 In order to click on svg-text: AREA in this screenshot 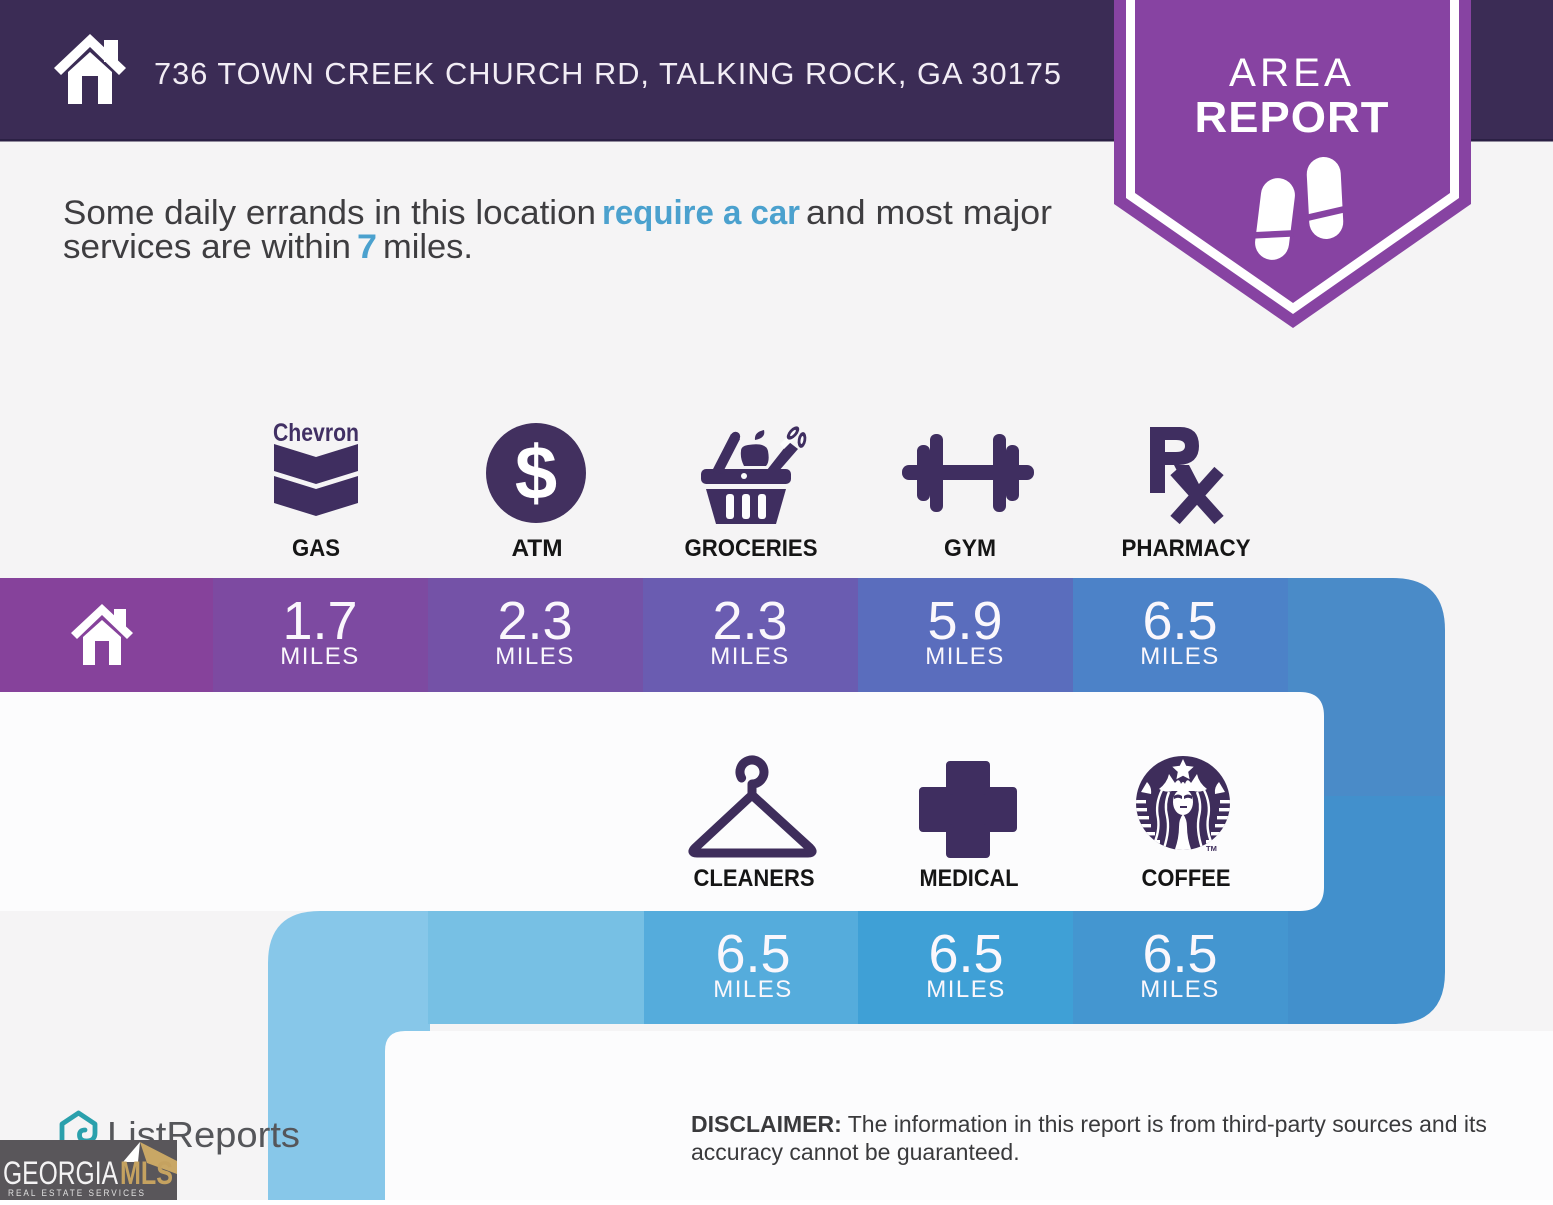, I will do `click(1292, 73)`.